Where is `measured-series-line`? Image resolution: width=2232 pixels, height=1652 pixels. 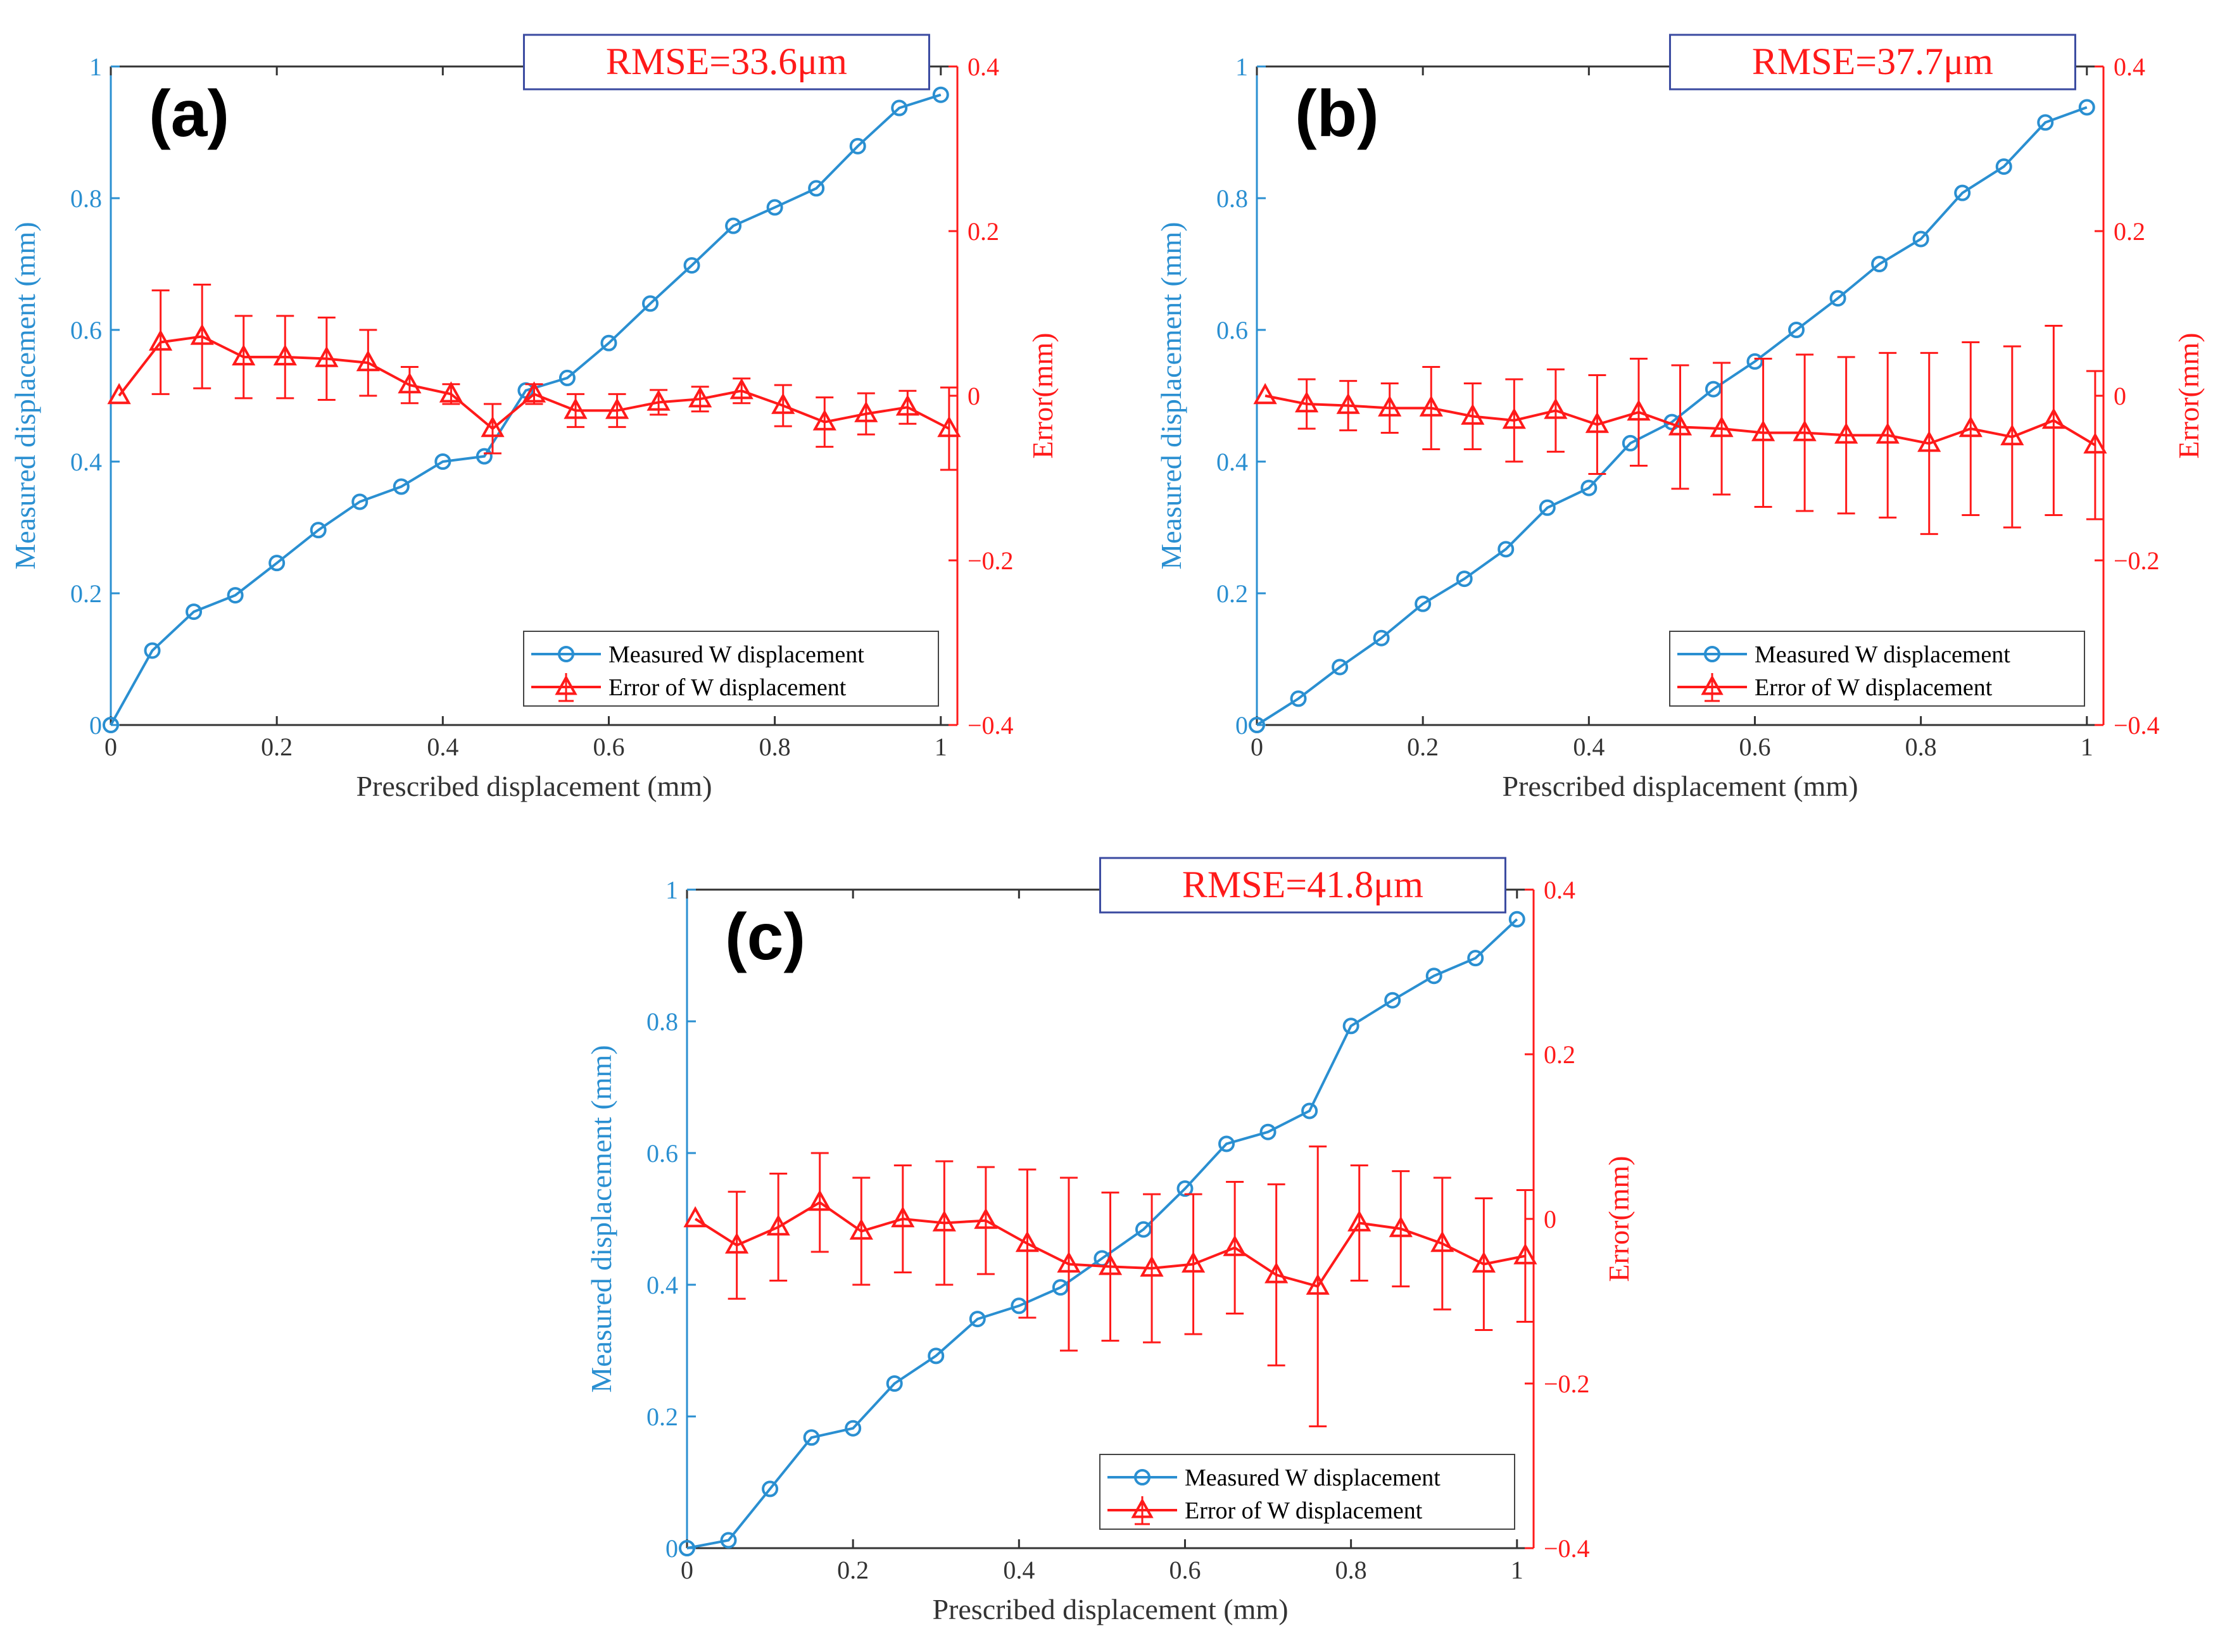
measured-series-line is located at coordinates (526, 410).